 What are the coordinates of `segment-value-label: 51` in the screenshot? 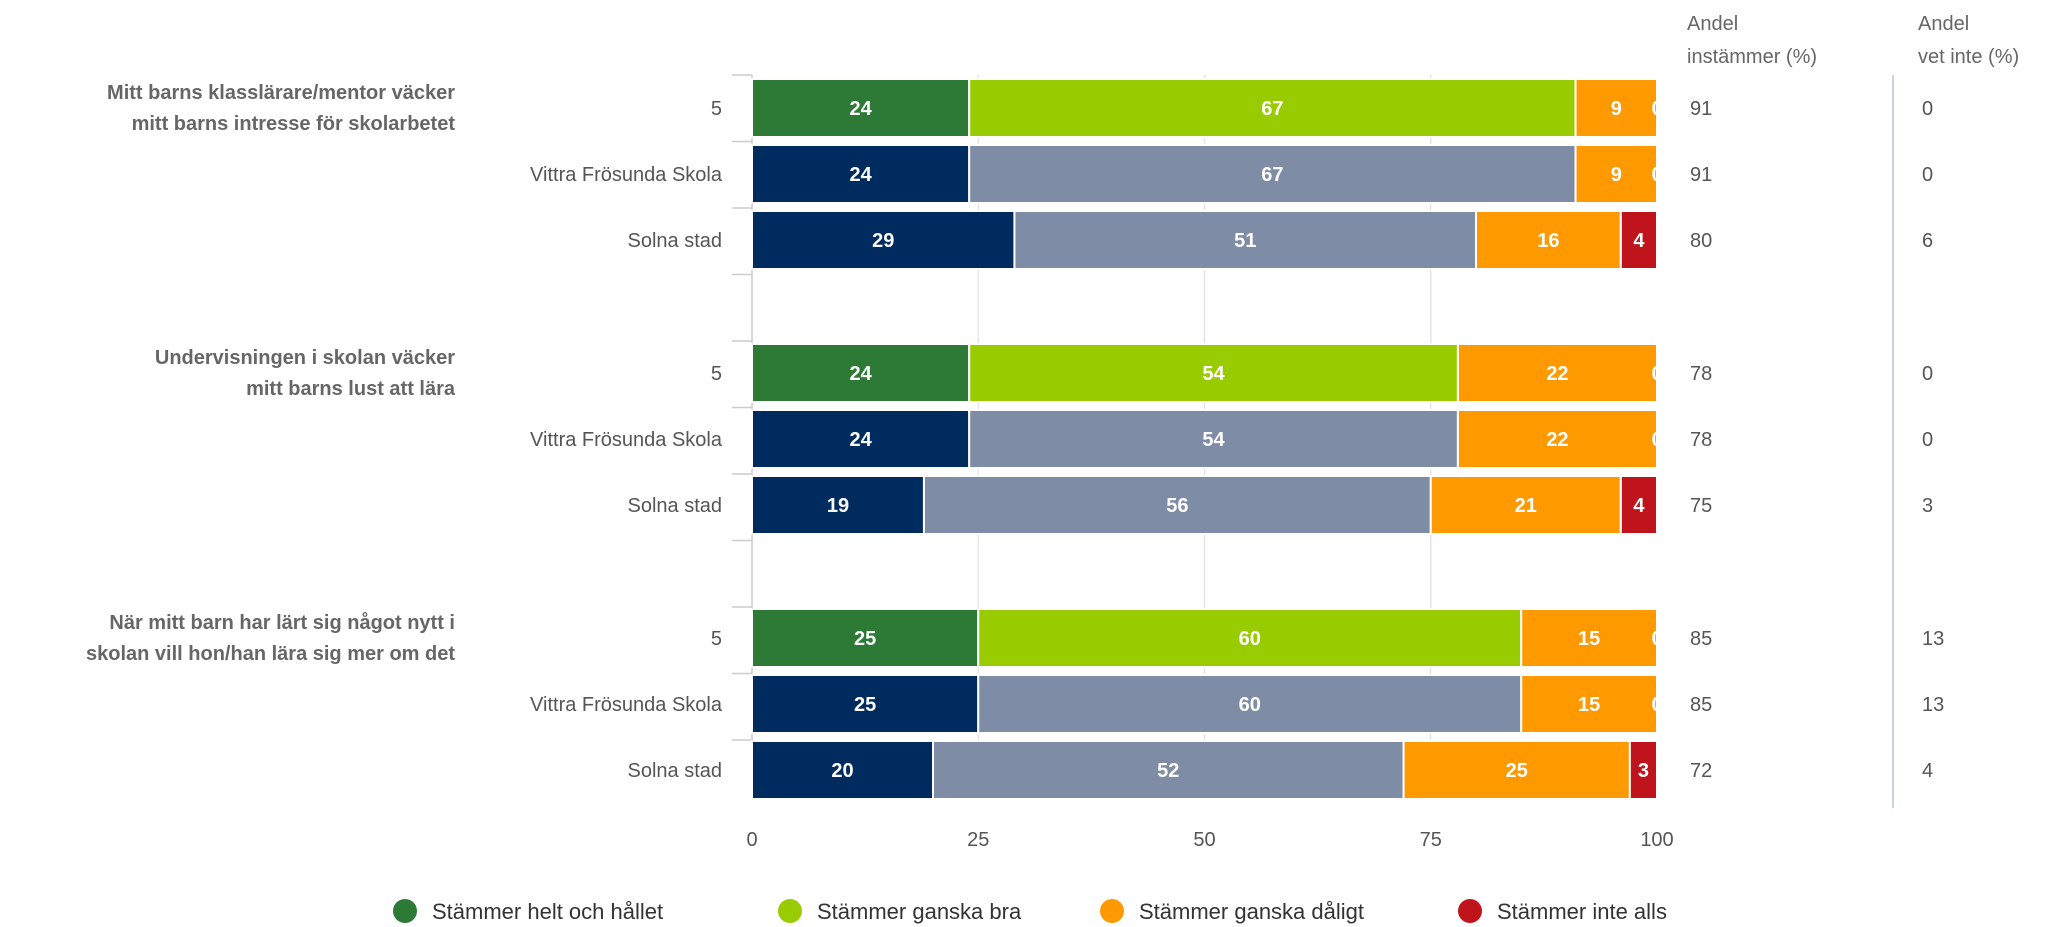 It's located at (1245, 241).